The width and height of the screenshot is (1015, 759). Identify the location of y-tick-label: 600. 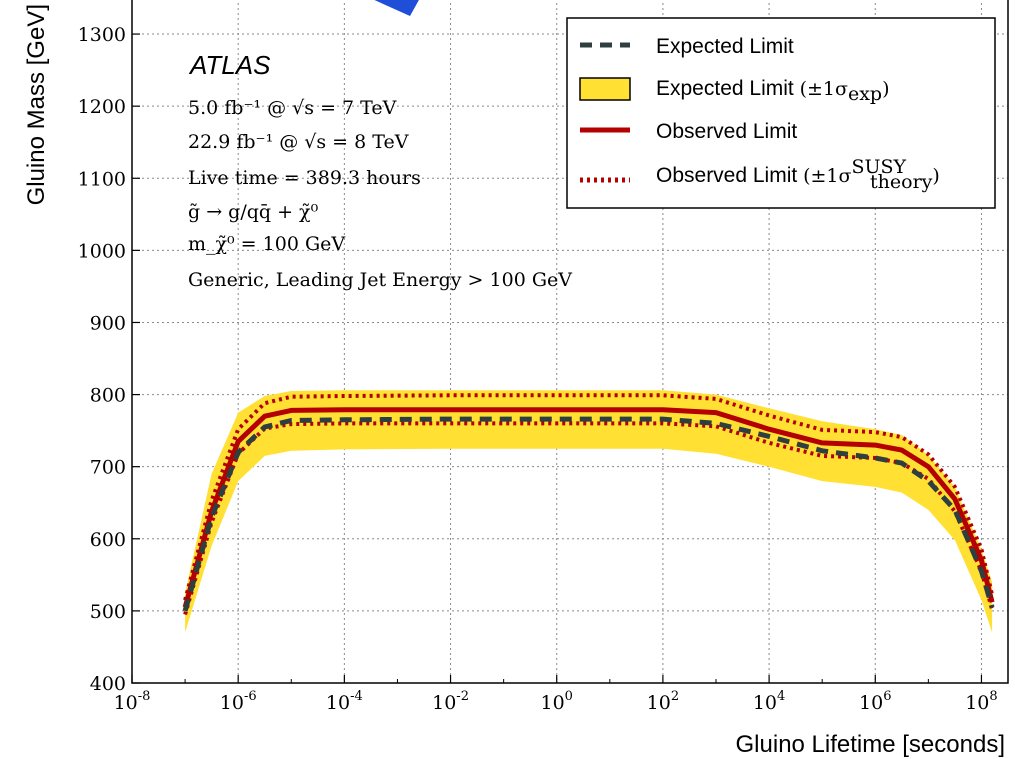
(108, 540).